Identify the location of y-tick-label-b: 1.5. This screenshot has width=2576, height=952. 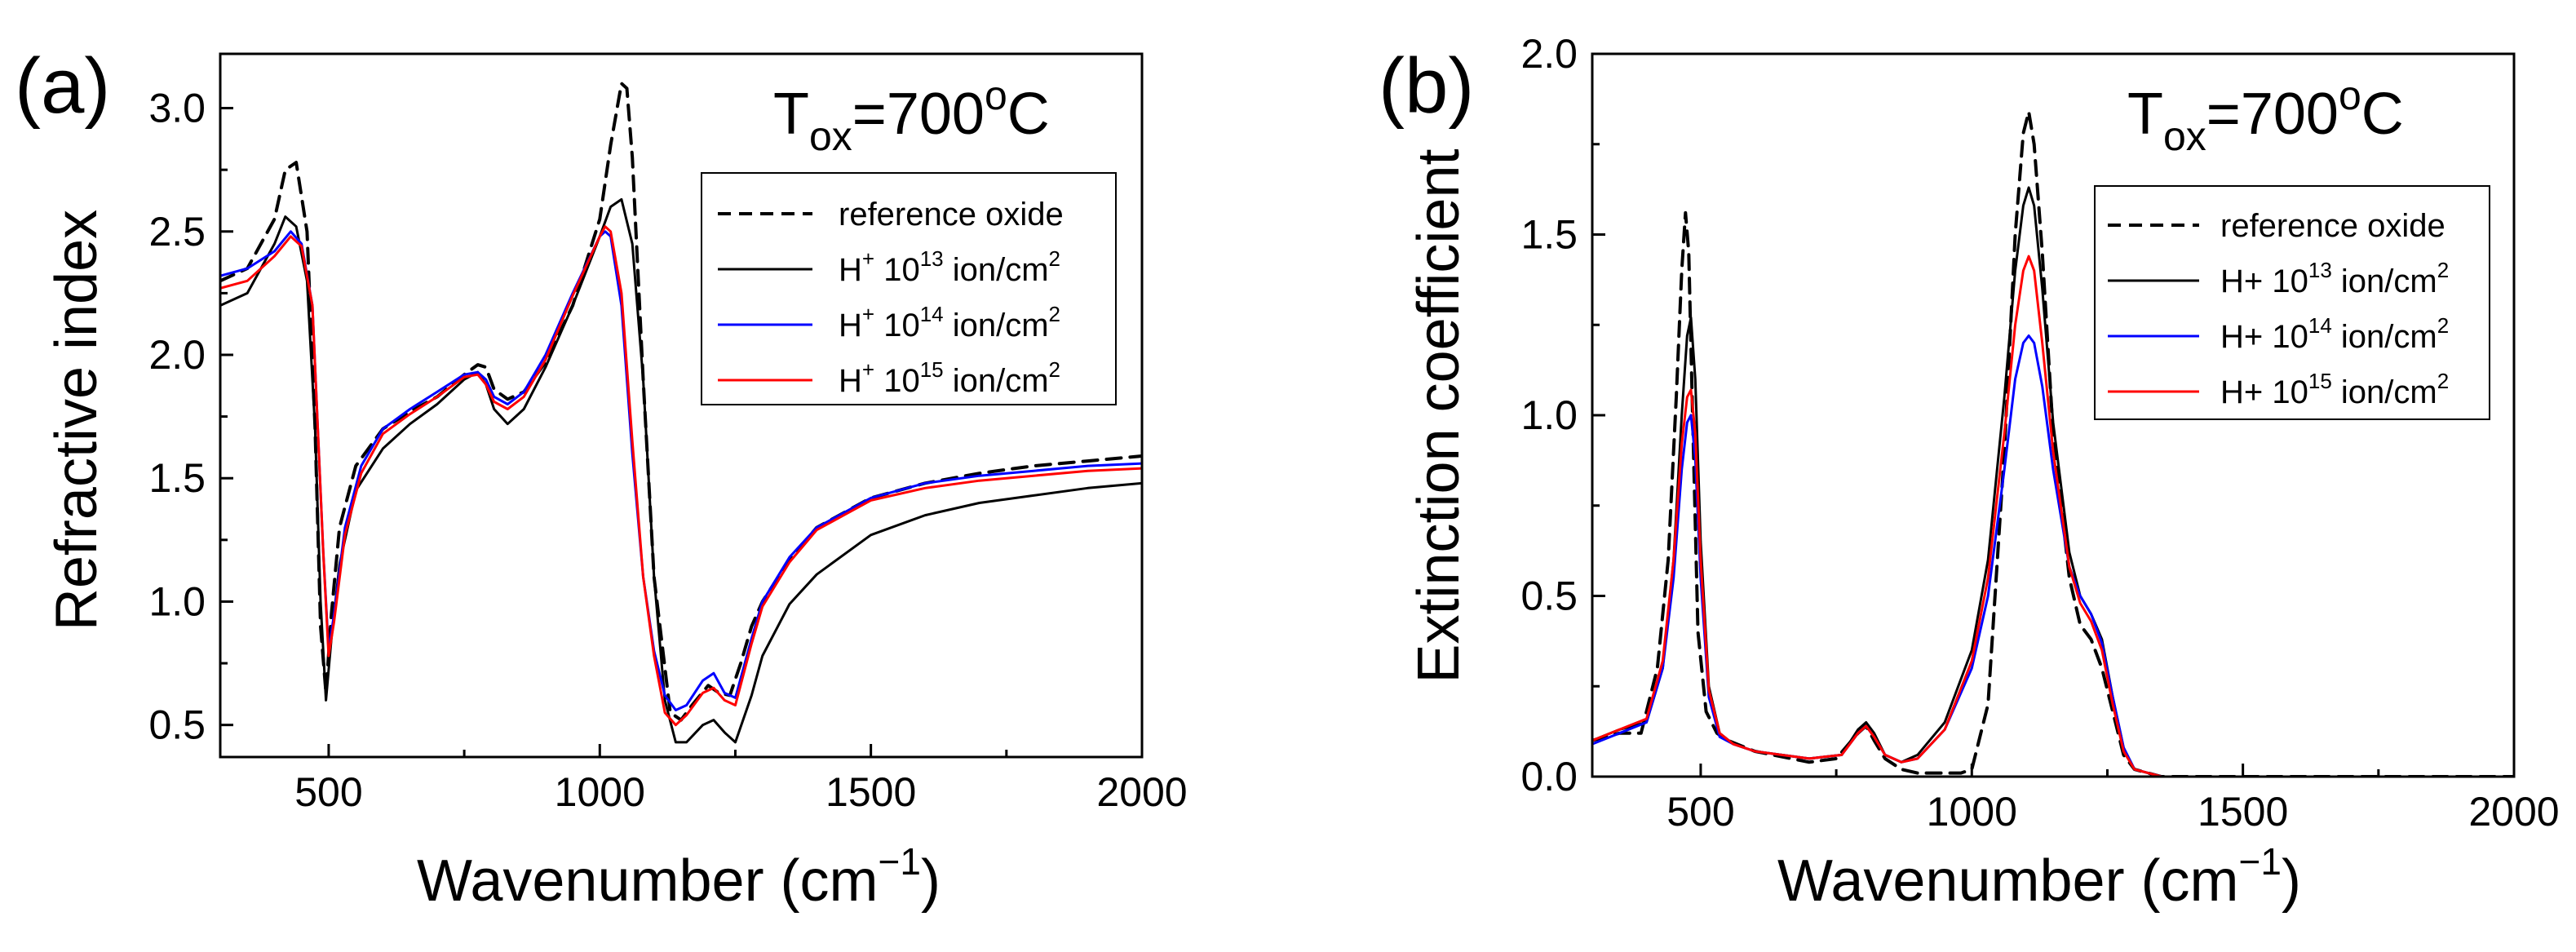
(1549, 235).